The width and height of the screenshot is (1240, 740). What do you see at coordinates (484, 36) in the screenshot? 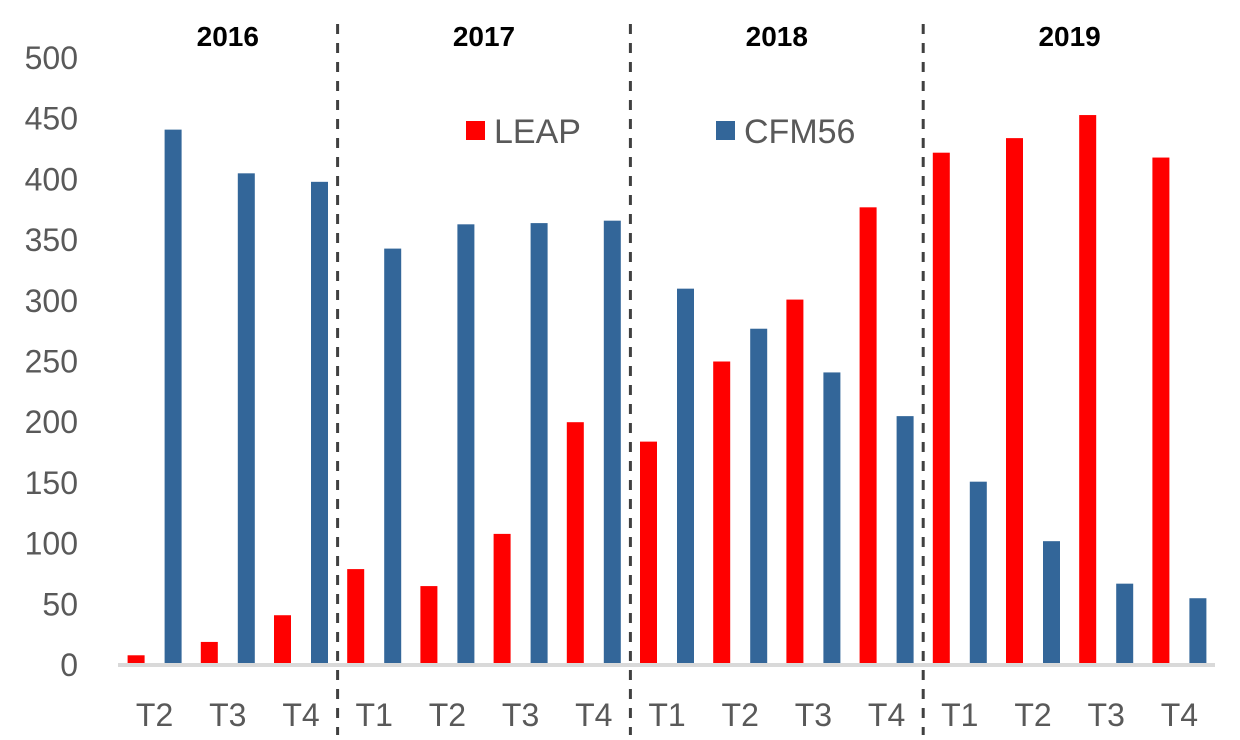
I see `year-label: 2017` at bounding box center [484, 36].